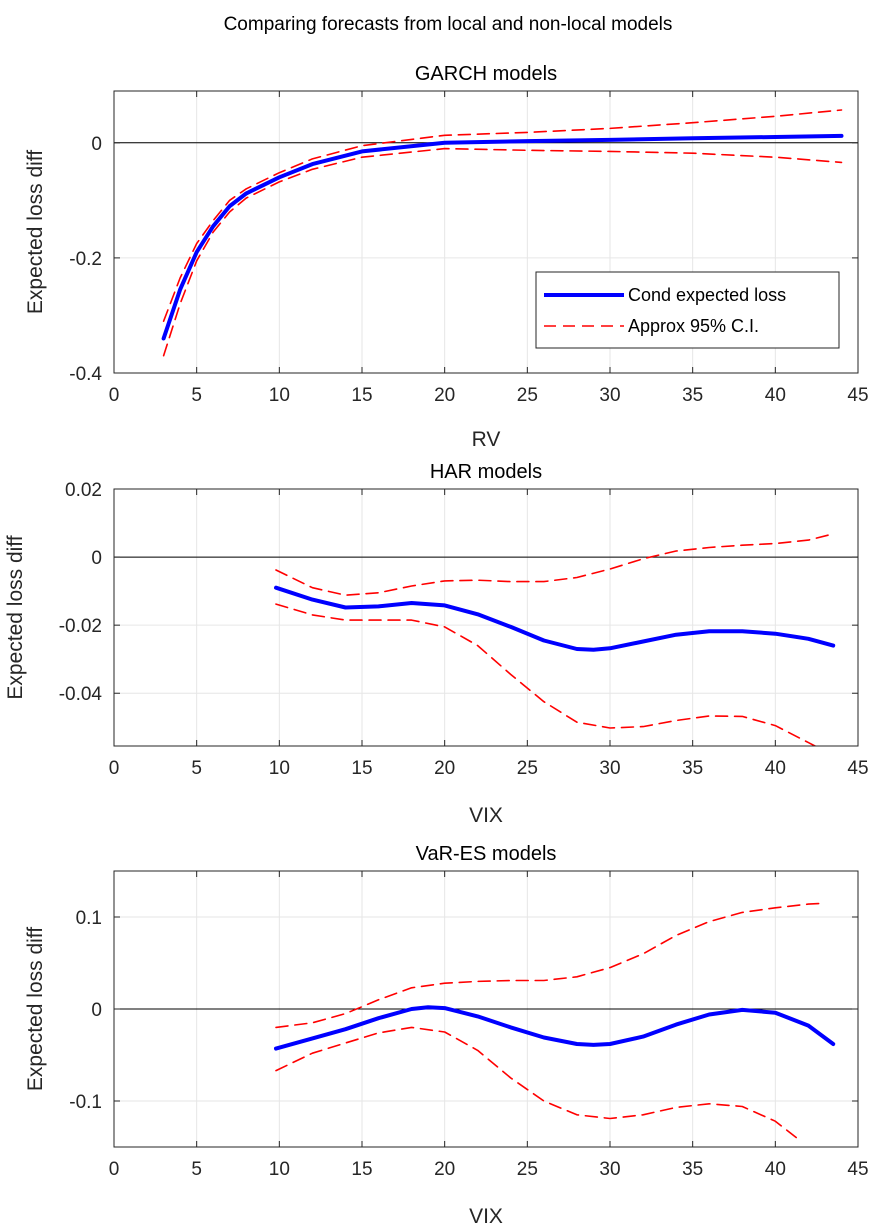 The width and height of the screenshot is (881, 1230). Describe the element at coordinates (486, 74) in the screenshot. I see `chart-title: GARCH models` at that location.